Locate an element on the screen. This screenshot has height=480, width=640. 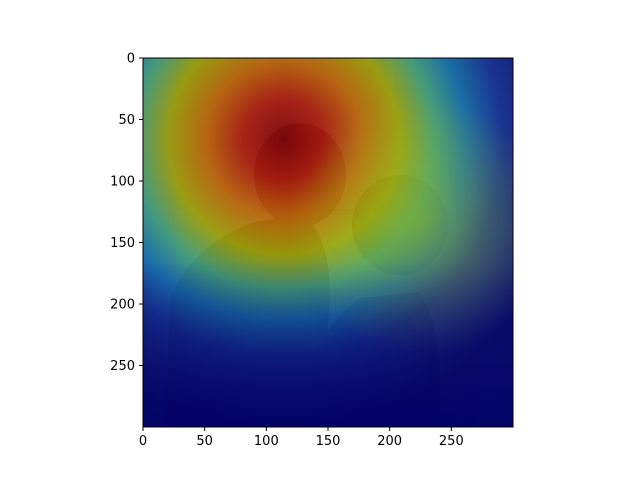
y-tick-label: 100 is located at coordinates (122, 182).